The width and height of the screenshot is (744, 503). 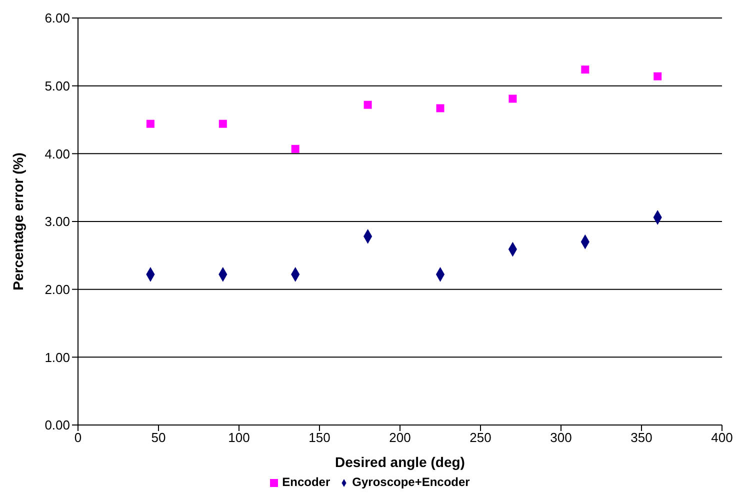 I want to click on y-tick-label: 2.00, so click(x=57, y=289).